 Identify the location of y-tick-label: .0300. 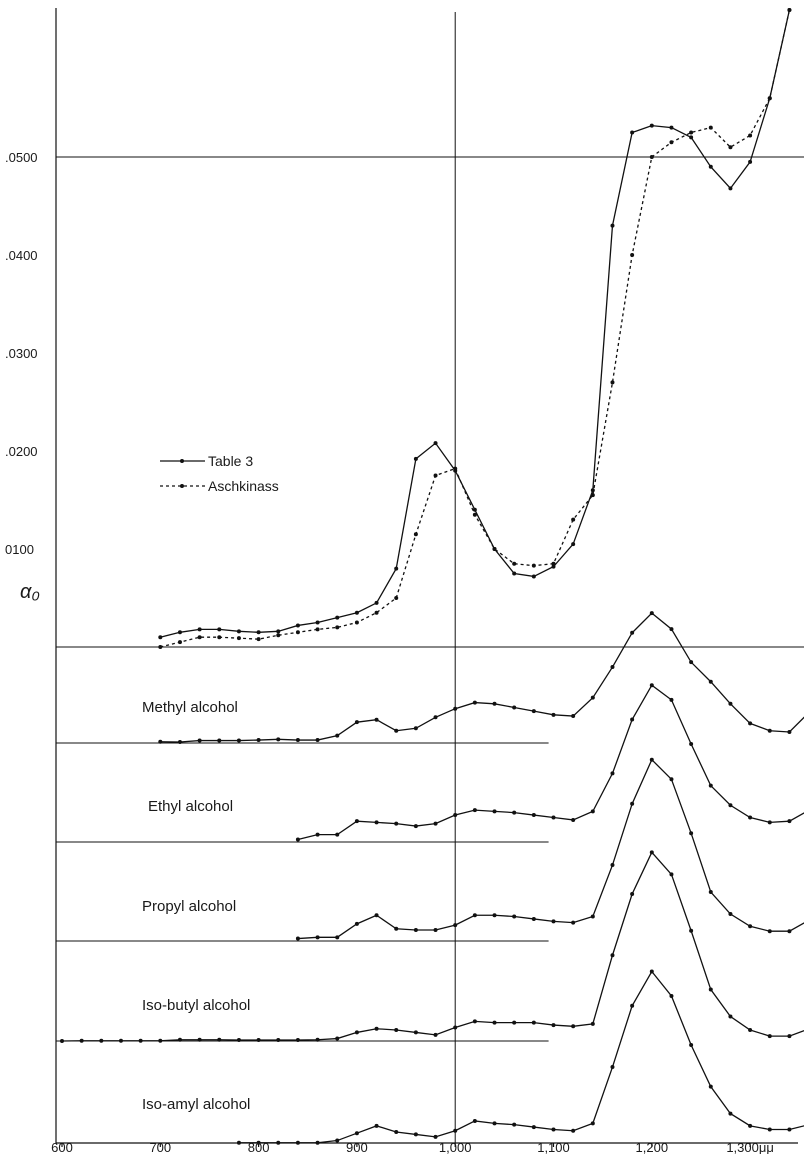
(21, 353).